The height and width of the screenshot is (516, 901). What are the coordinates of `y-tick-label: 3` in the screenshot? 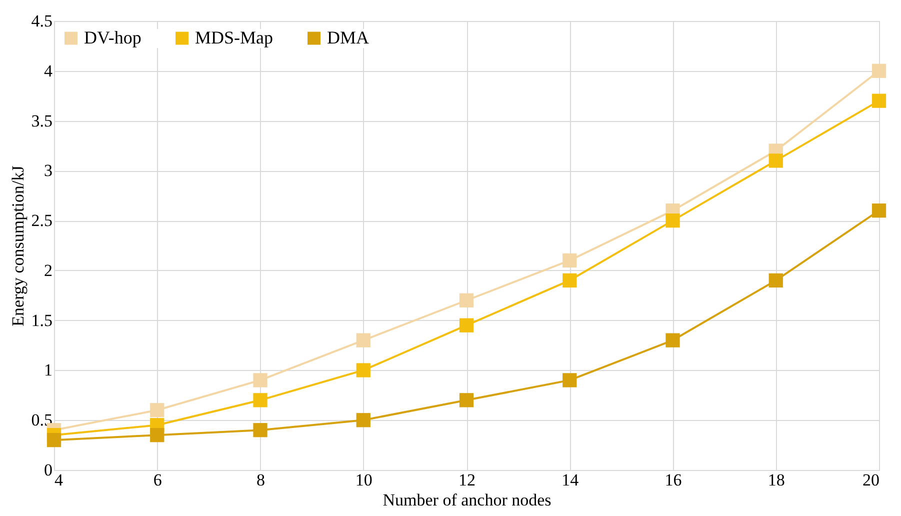 It's located at (48, 170).